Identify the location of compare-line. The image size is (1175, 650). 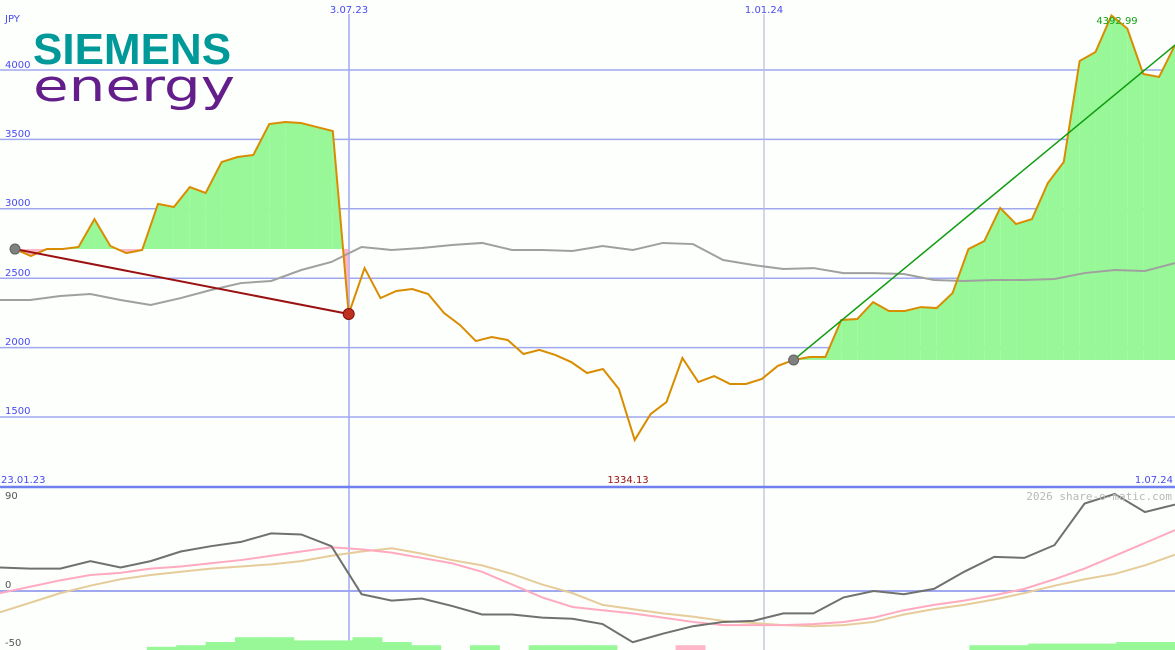
(587, 274).